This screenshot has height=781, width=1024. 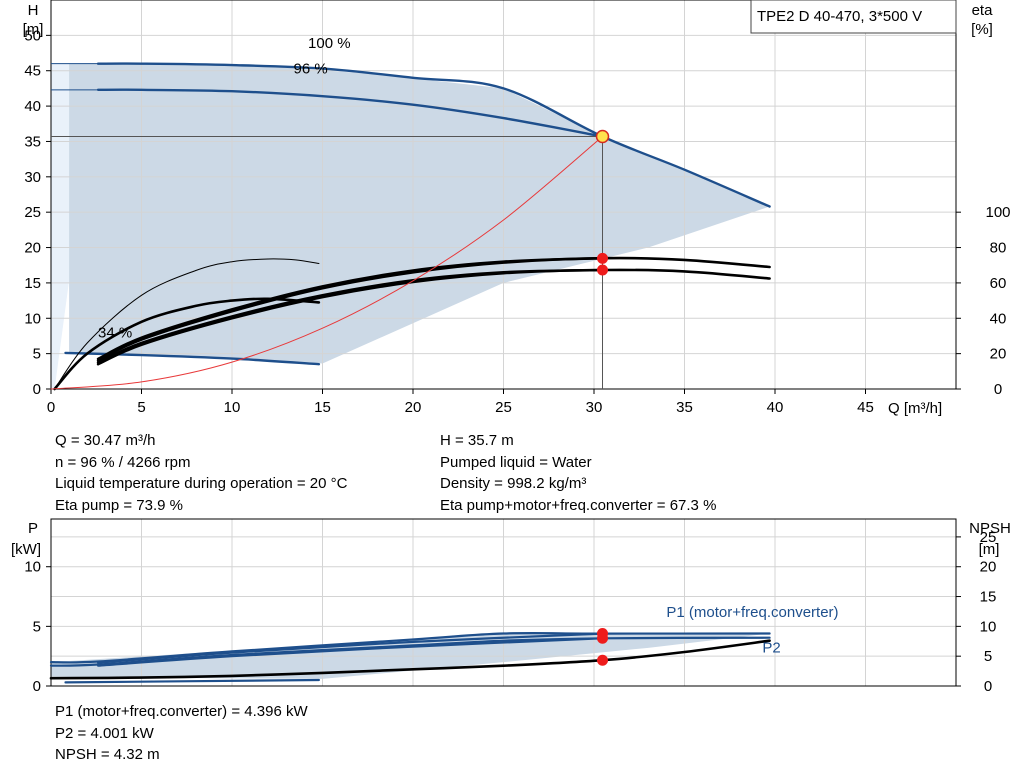 What do you see at coordinates (181, 711) in the screenshot?
I see `info-p1: P1 (motor+freq.converter) = 4.396 kW` at bounding box center [181, 711].